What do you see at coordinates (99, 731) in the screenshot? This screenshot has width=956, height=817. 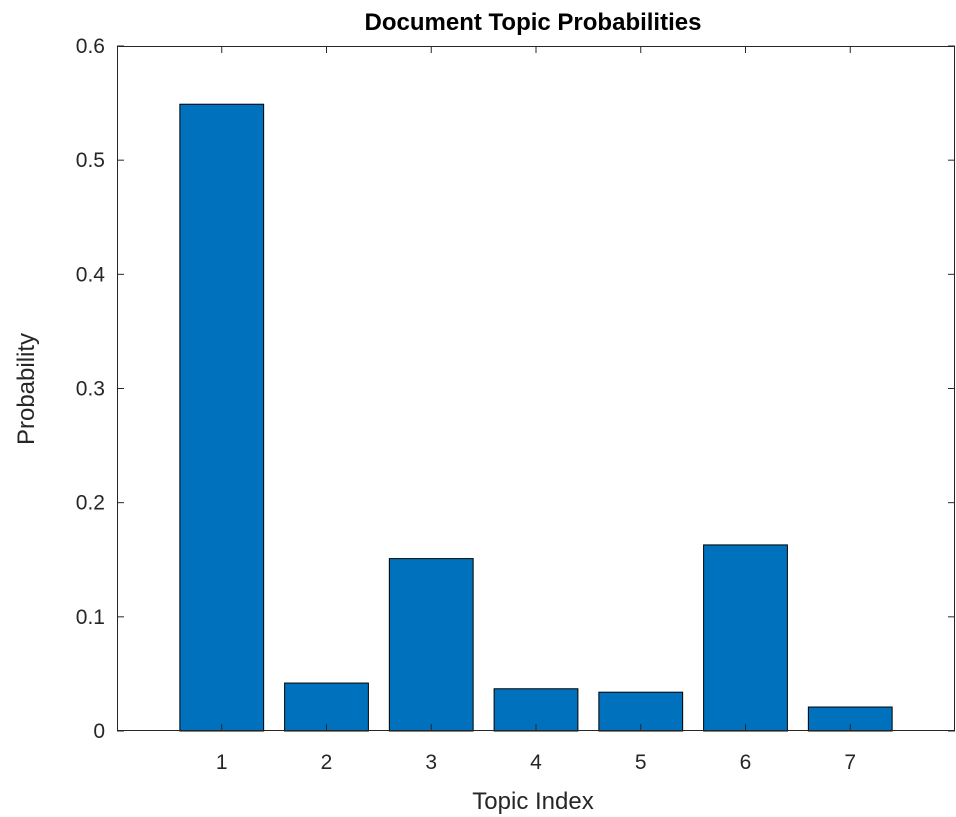 I see `y-tick-label: 0` at bounding box center [99, 731].